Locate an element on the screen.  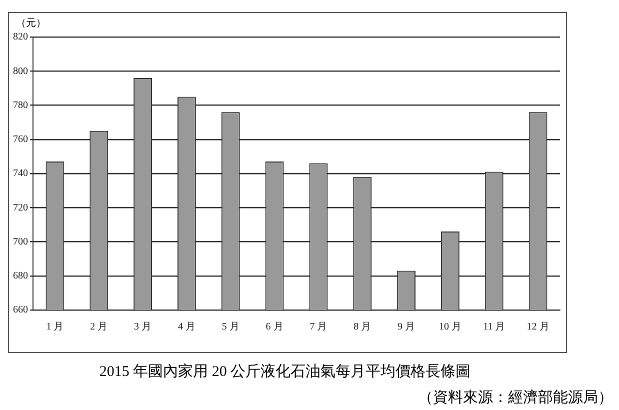
y-tick-label: 800 is located at coordinates (20, 71).